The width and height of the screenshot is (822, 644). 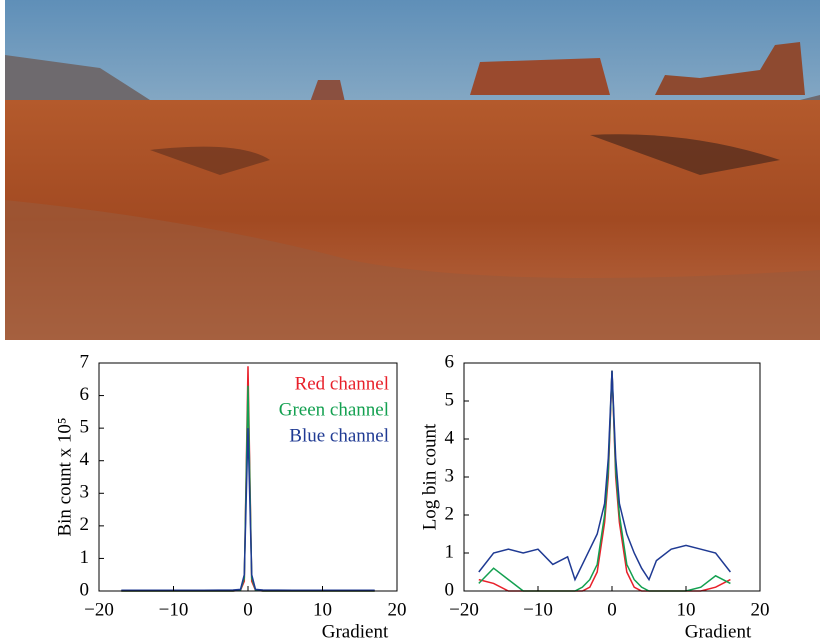 I want to click on y-tick-label: 7, so click(x=85, y=361).